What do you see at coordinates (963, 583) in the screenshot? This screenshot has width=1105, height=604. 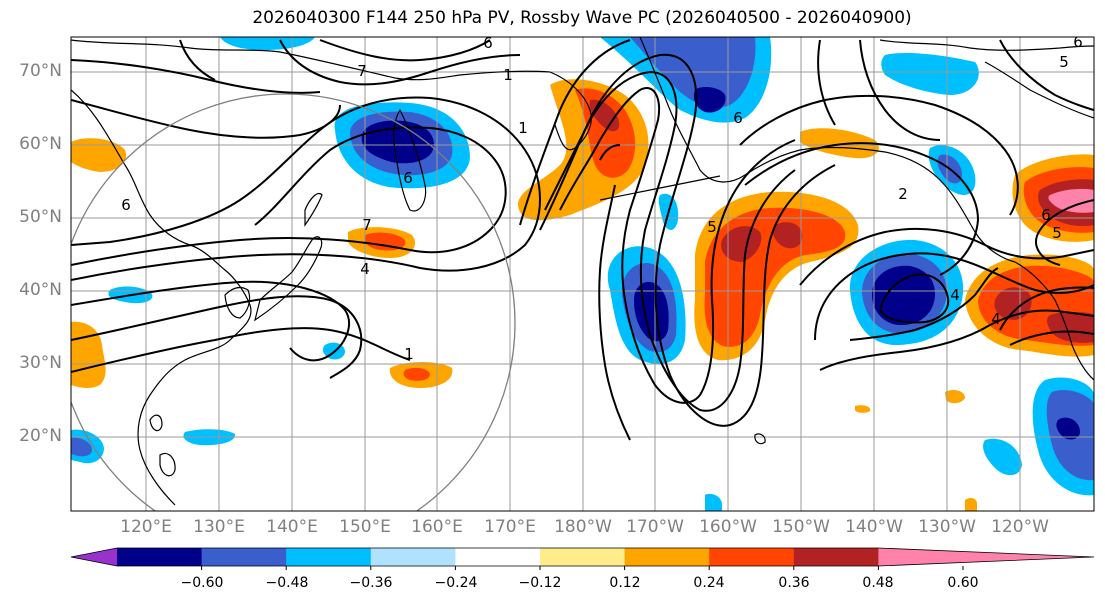 I see `colorbar-tick-label: 0.60` at bounding box center [963, 583].